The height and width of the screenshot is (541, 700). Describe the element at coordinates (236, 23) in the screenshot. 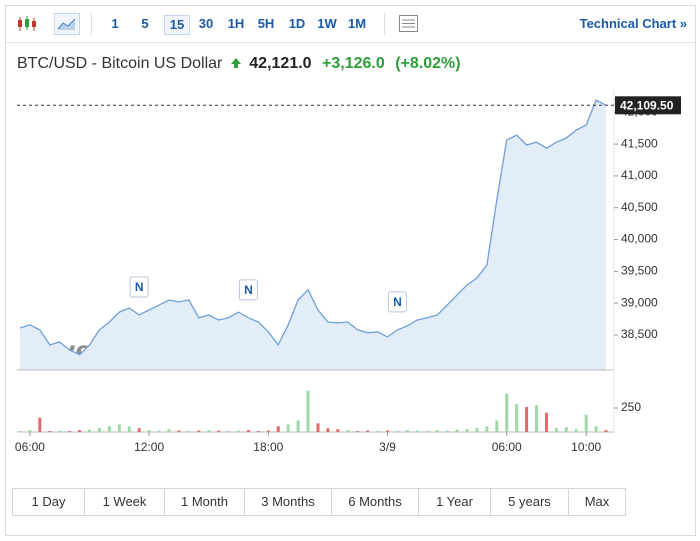

I see `interval-button: 1H` at that location.